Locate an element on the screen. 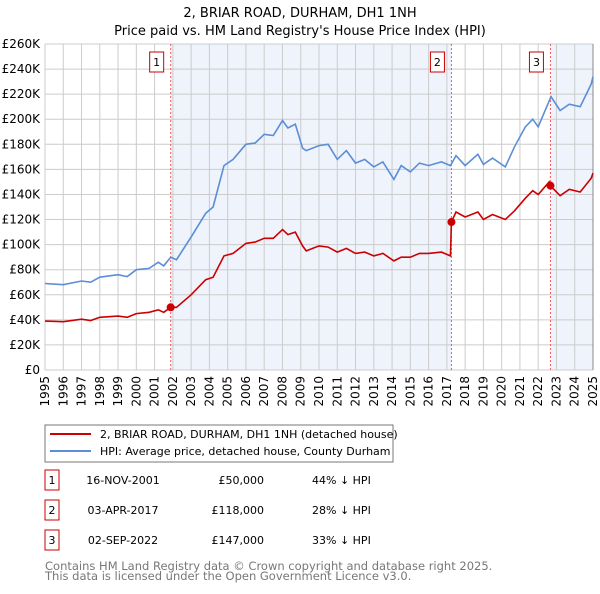  y-tick-label: £140K is located at coordinates (22, 194).